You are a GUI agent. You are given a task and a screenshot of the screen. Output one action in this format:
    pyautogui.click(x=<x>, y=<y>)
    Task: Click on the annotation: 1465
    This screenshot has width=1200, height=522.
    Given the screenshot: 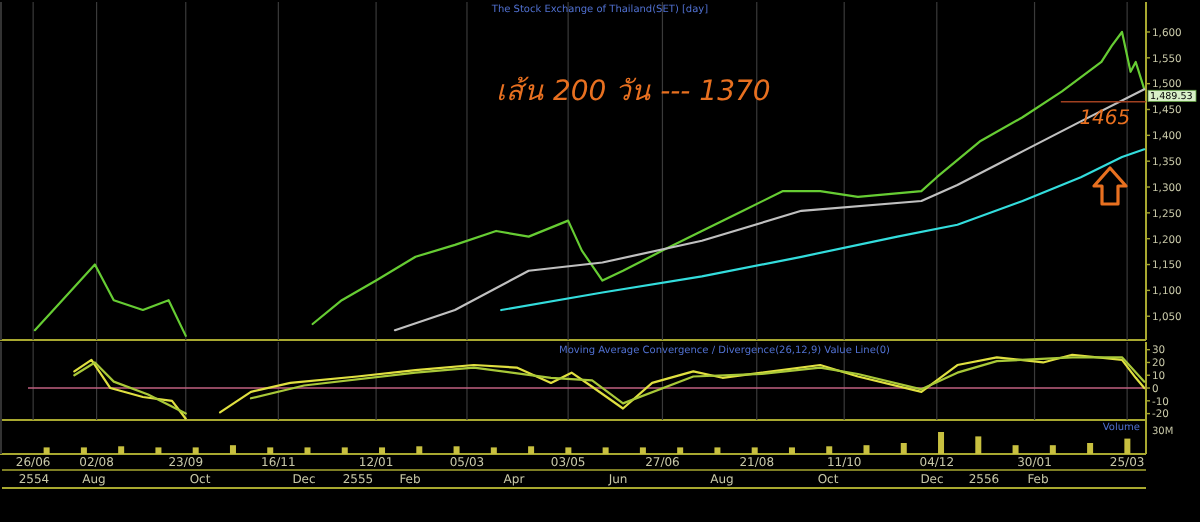 What is the action you would take?
    pyautogui.click(x=1105, y=118)
    